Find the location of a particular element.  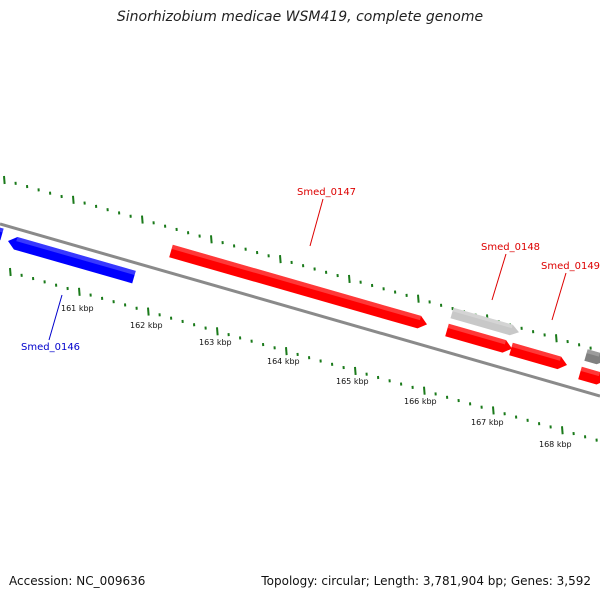

gene-label: Smed_0149 is located at coordinates (570, 266).